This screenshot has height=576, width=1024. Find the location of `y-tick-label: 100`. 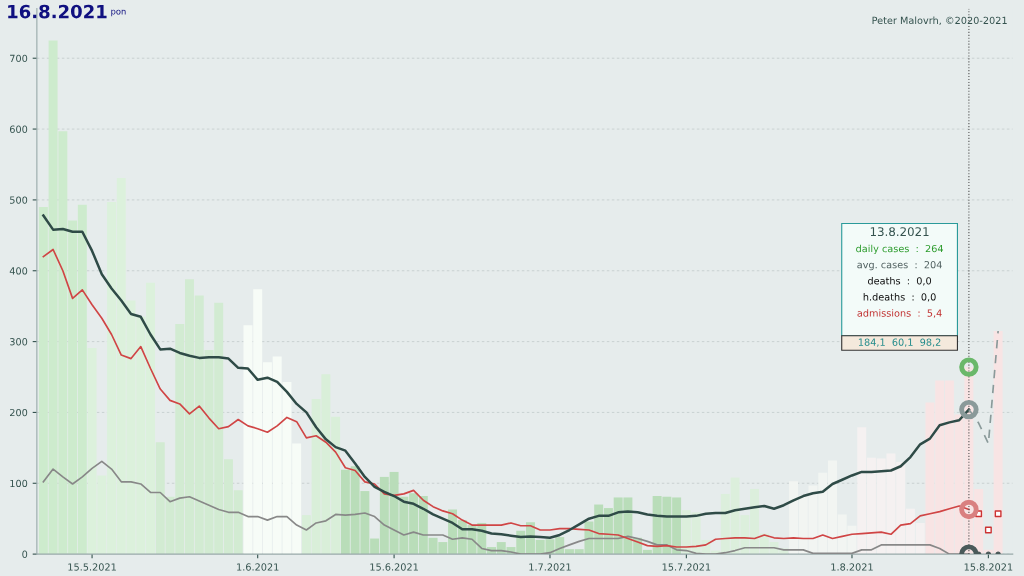

y-tick-label: 100 is located at coordinates (19, 483).